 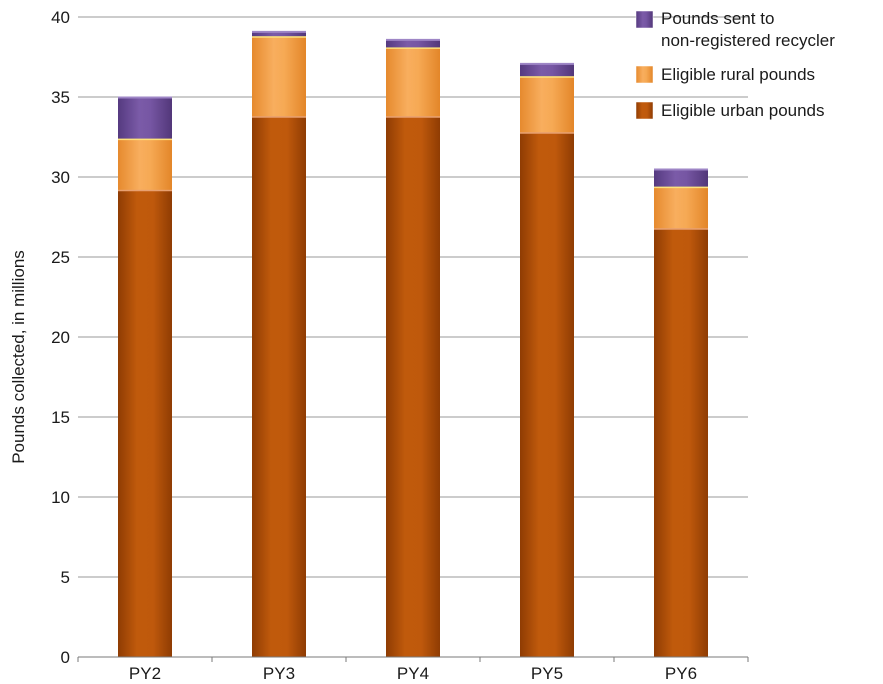 I want to click on y-axis-title: Pounds collected, in millions, so click(x=18, y=357).